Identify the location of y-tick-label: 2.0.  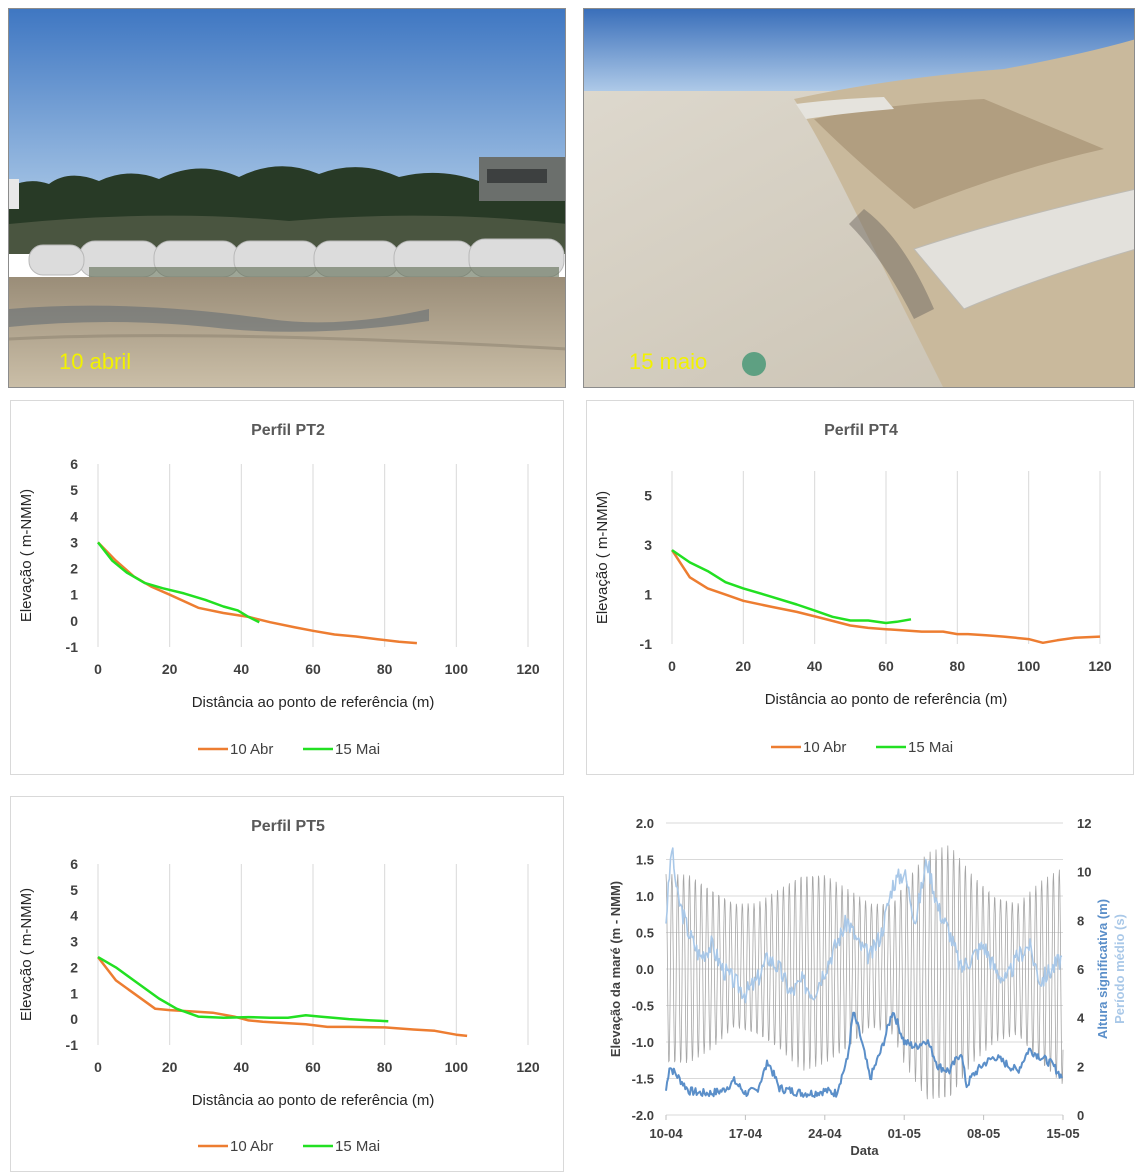
(645, 823).